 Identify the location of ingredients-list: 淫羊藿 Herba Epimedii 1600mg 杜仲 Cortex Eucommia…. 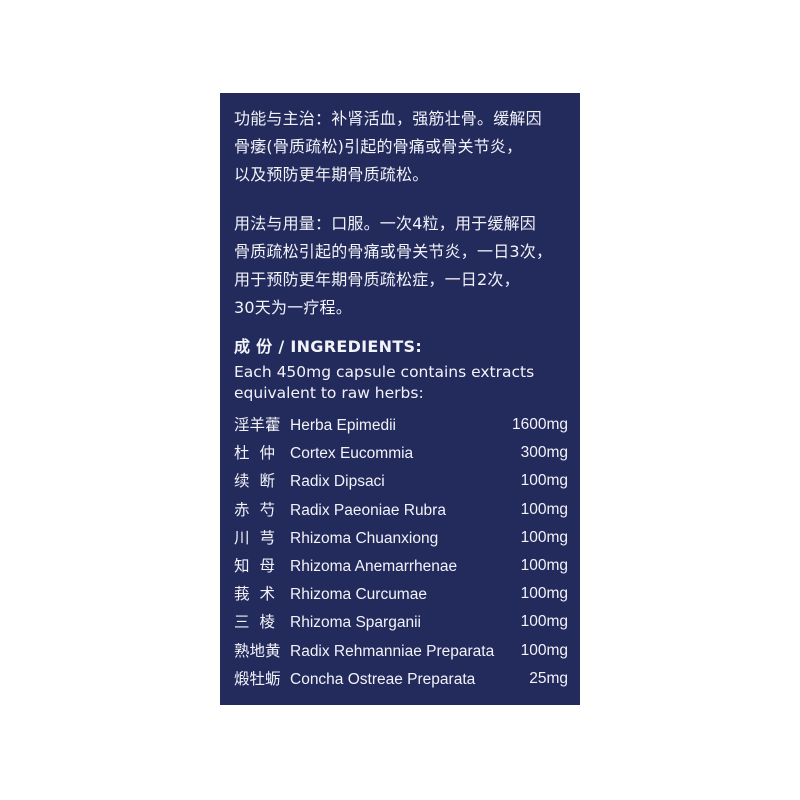
(401, 552).